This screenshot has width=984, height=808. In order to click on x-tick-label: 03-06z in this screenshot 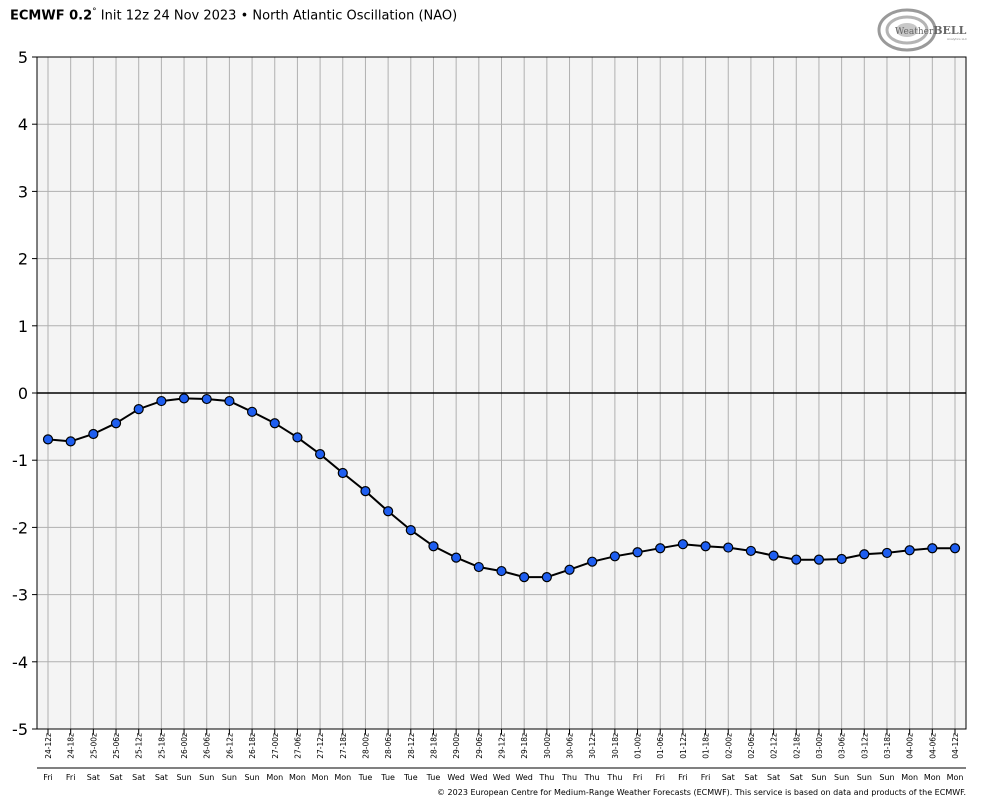, I will do `click(842, 746)`.